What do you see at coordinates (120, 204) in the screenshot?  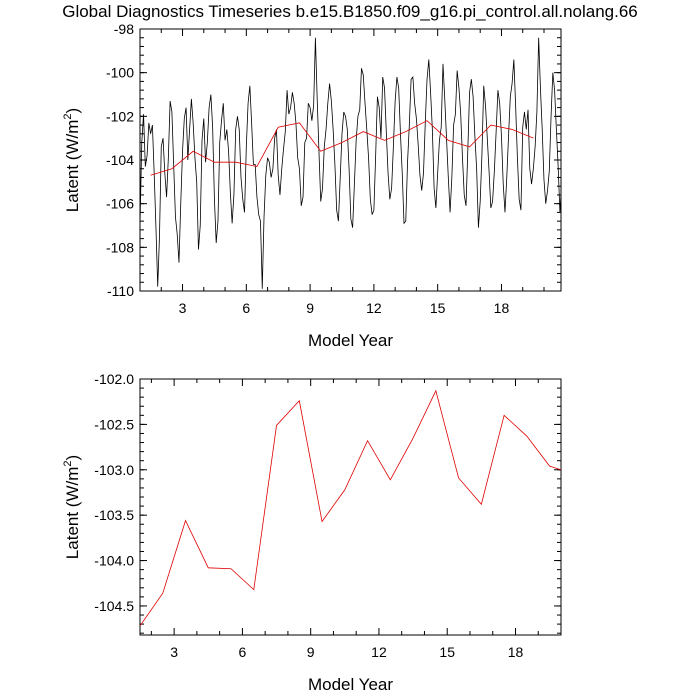 I see `y-tick-label: -106` at bounding box center [120, 204].